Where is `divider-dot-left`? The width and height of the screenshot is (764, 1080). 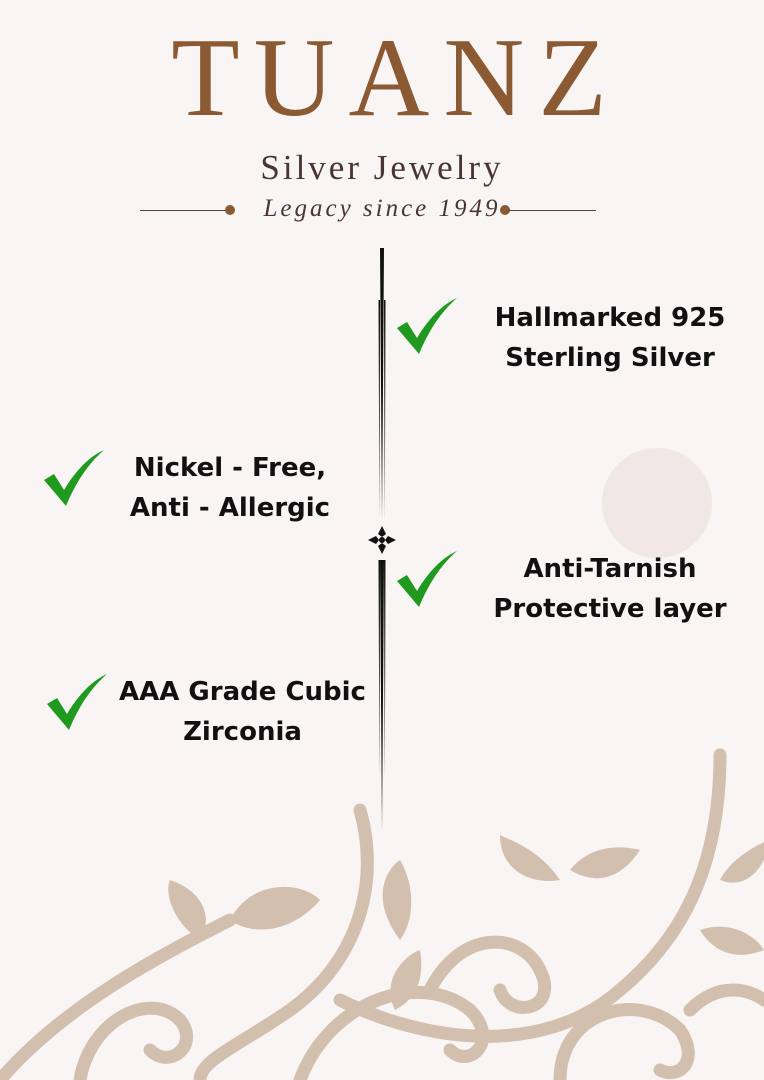 divider-dot-left is located at coordinates (230, 210).